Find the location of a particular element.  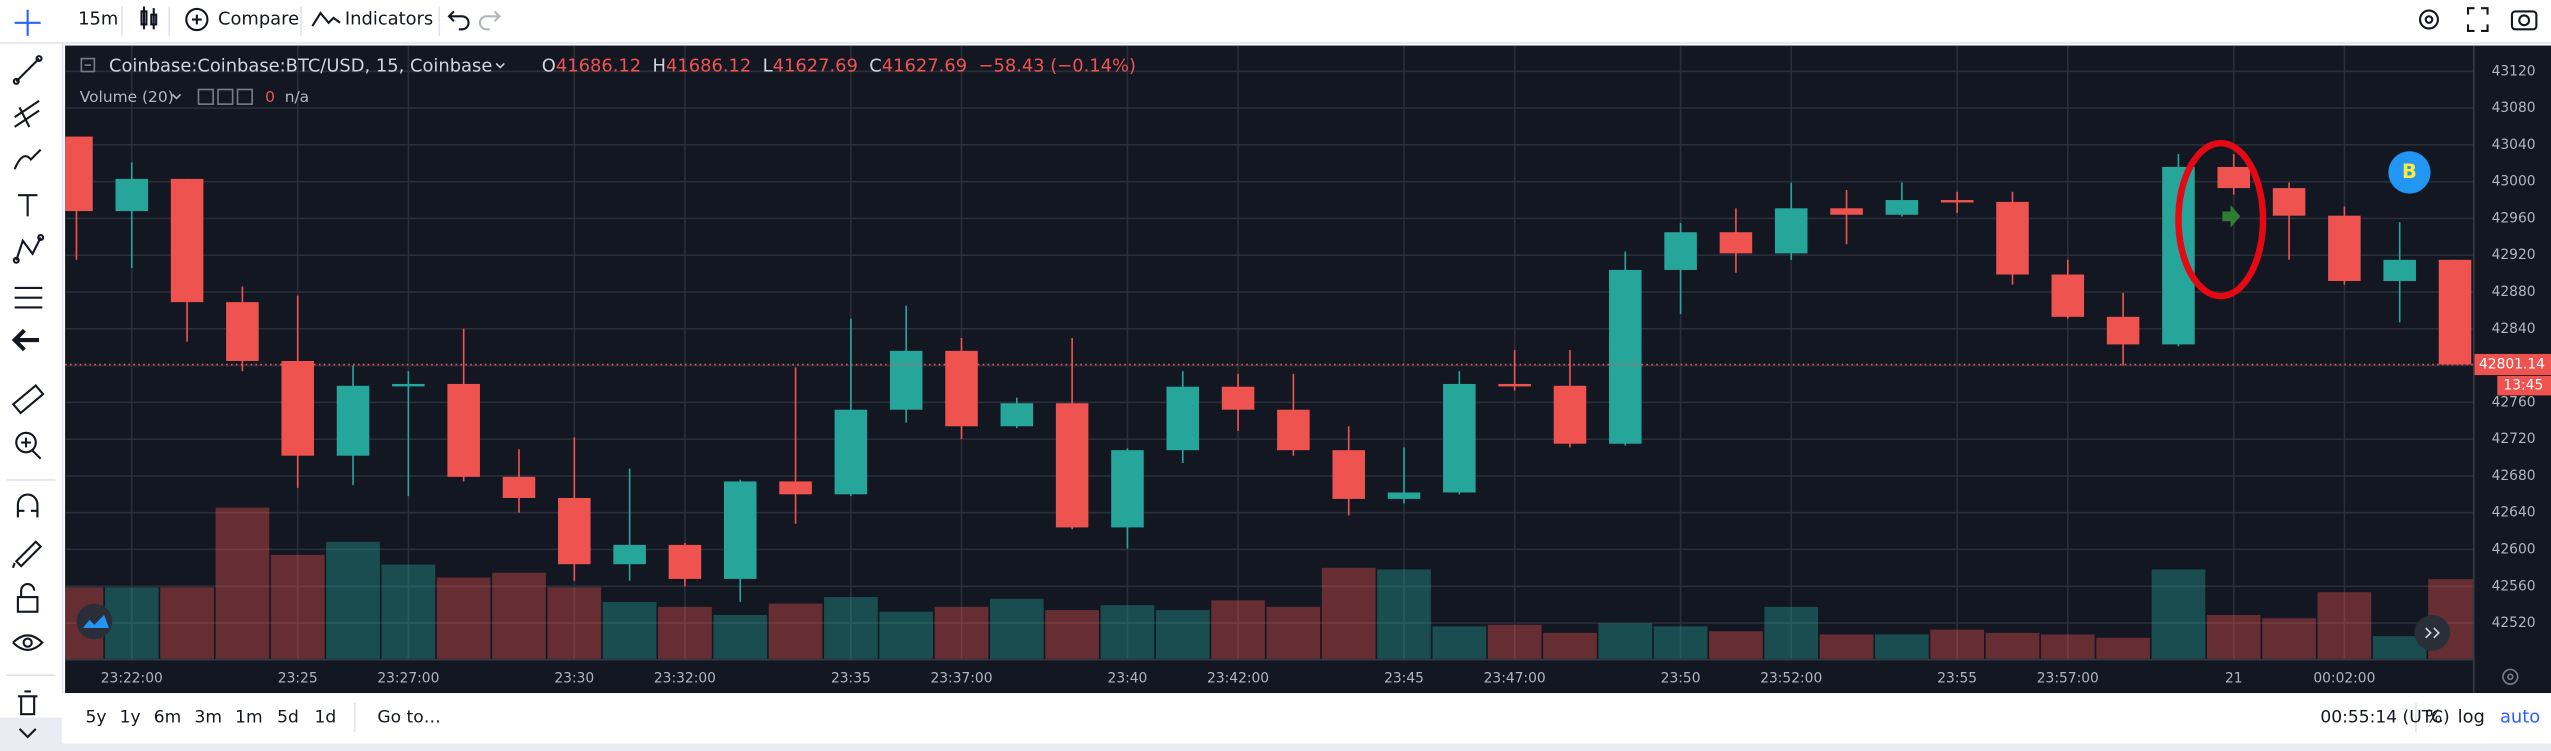

range-button: 1m is located at coordinates (249, 717).